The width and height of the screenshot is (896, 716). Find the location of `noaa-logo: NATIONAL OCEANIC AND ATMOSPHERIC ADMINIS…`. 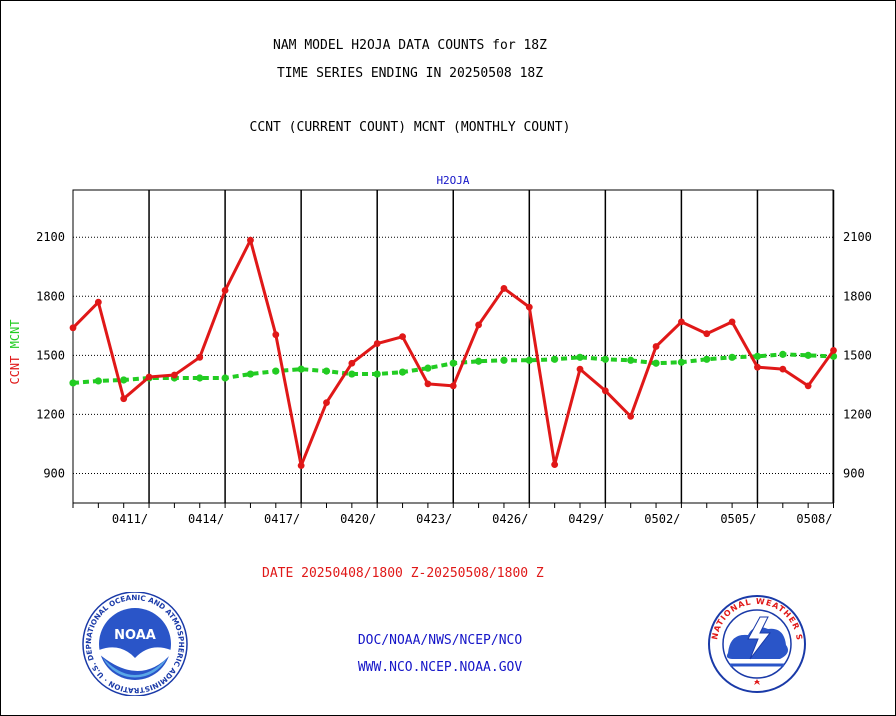

noaa-logo: NATIONAL OCEANIC AND ATMOSPHERIC ADMINIS… is located at coordinates (134, 644).